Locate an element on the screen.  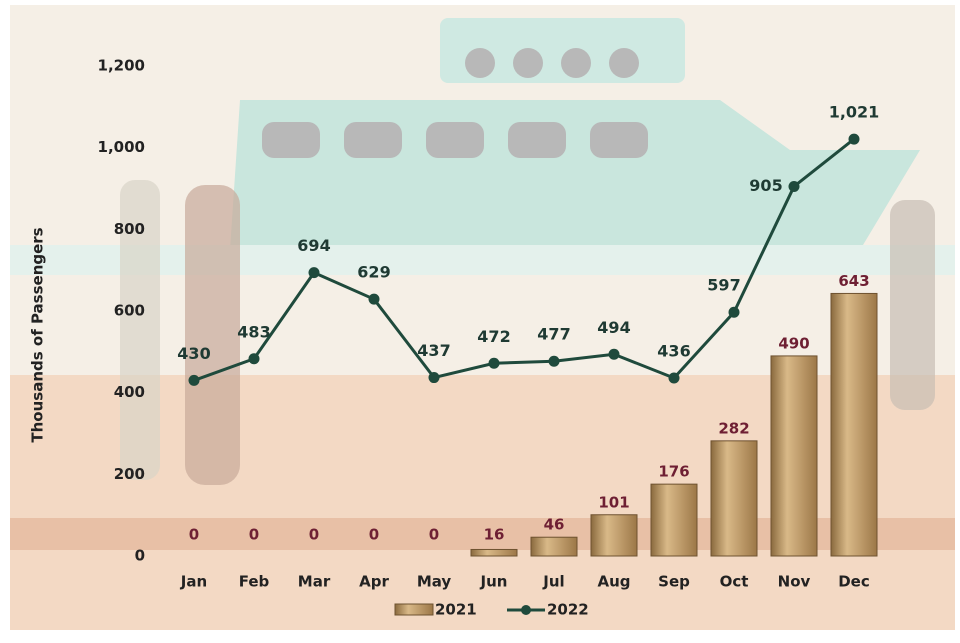
y-tick-label: 1,000 is located at coordinates (121, 147).